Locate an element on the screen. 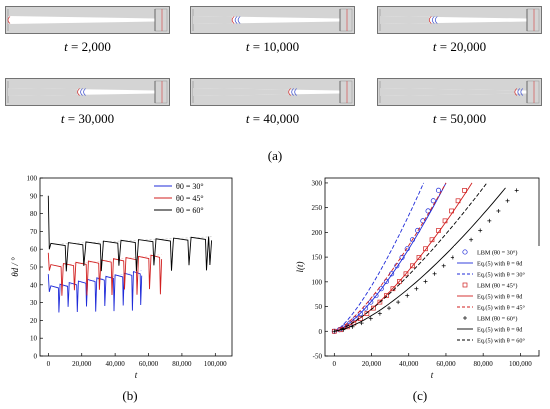 This screenshot has width=550, height=409. snapshot-time-label: t = 10,000 is located at coordinates (272, 47).